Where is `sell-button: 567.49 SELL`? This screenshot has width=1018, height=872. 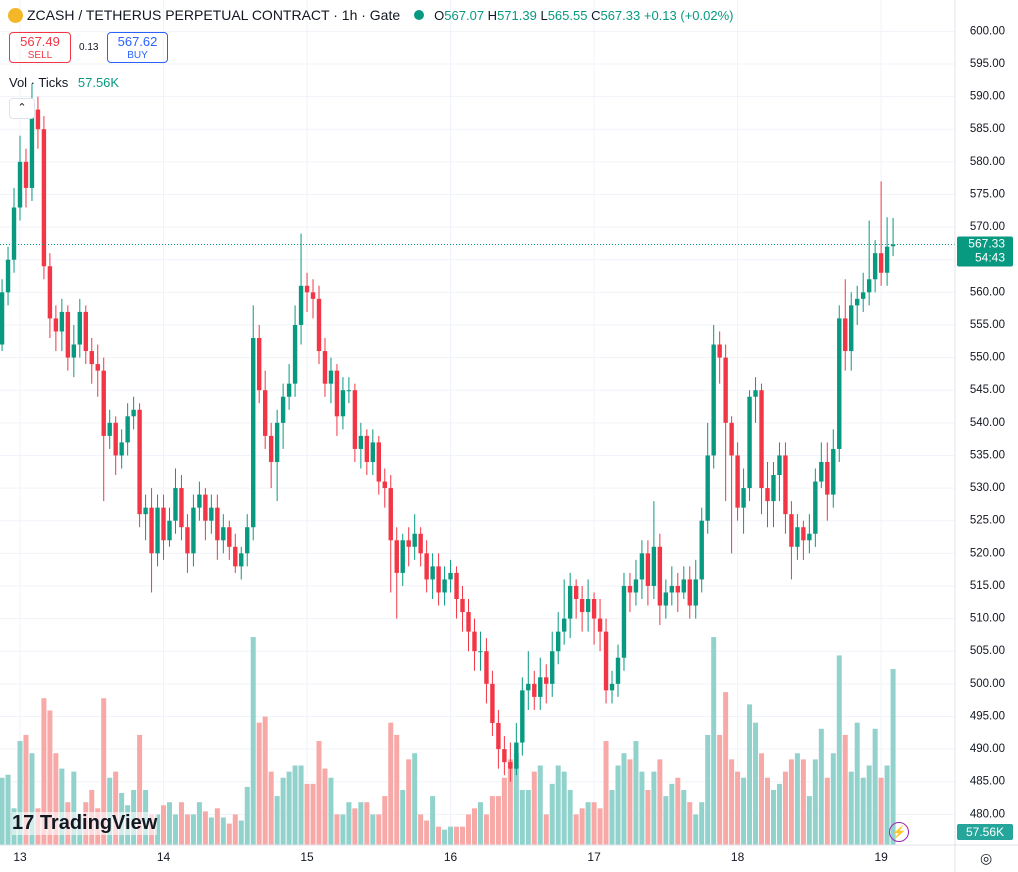 sell-button: 567.49 SELL is located at coordinates (40, 47).